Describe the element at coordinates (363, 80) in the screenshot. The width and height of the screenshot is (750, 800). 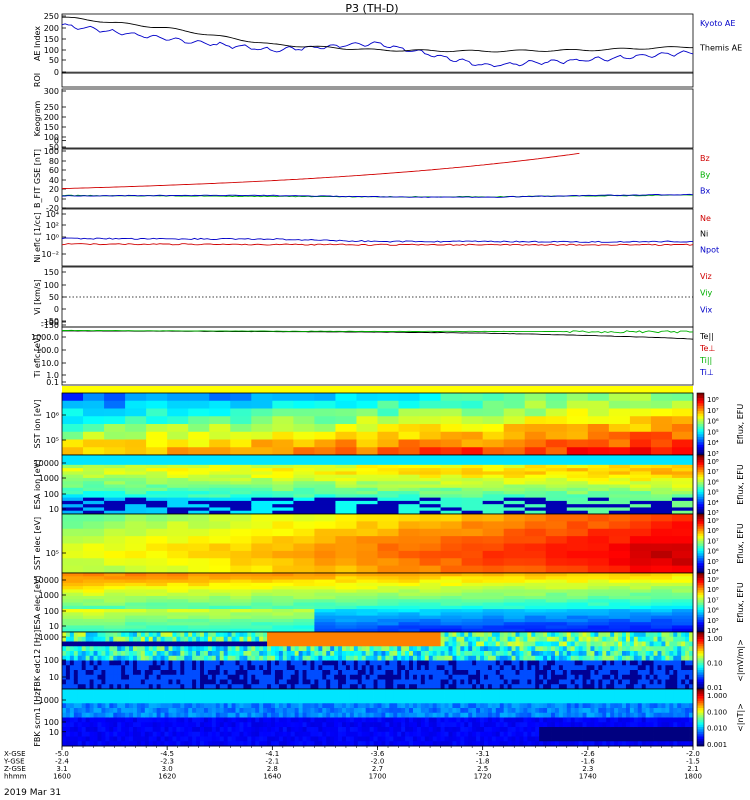
I see `panel-roi: ROI` at that location.